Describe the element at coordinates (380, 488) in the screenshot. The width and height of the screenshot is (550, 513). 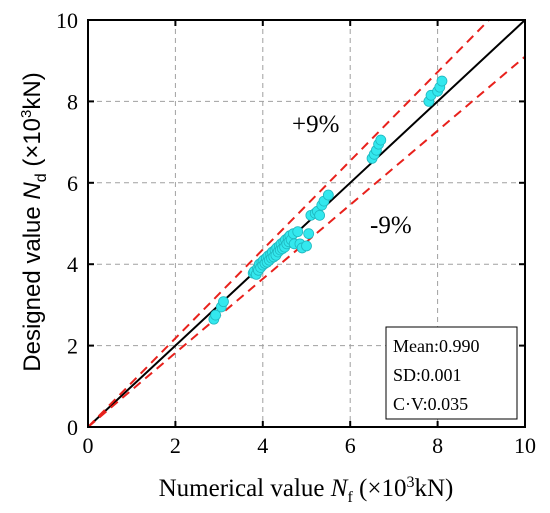
I see `x-axis-label-unit: (×10` at that location.